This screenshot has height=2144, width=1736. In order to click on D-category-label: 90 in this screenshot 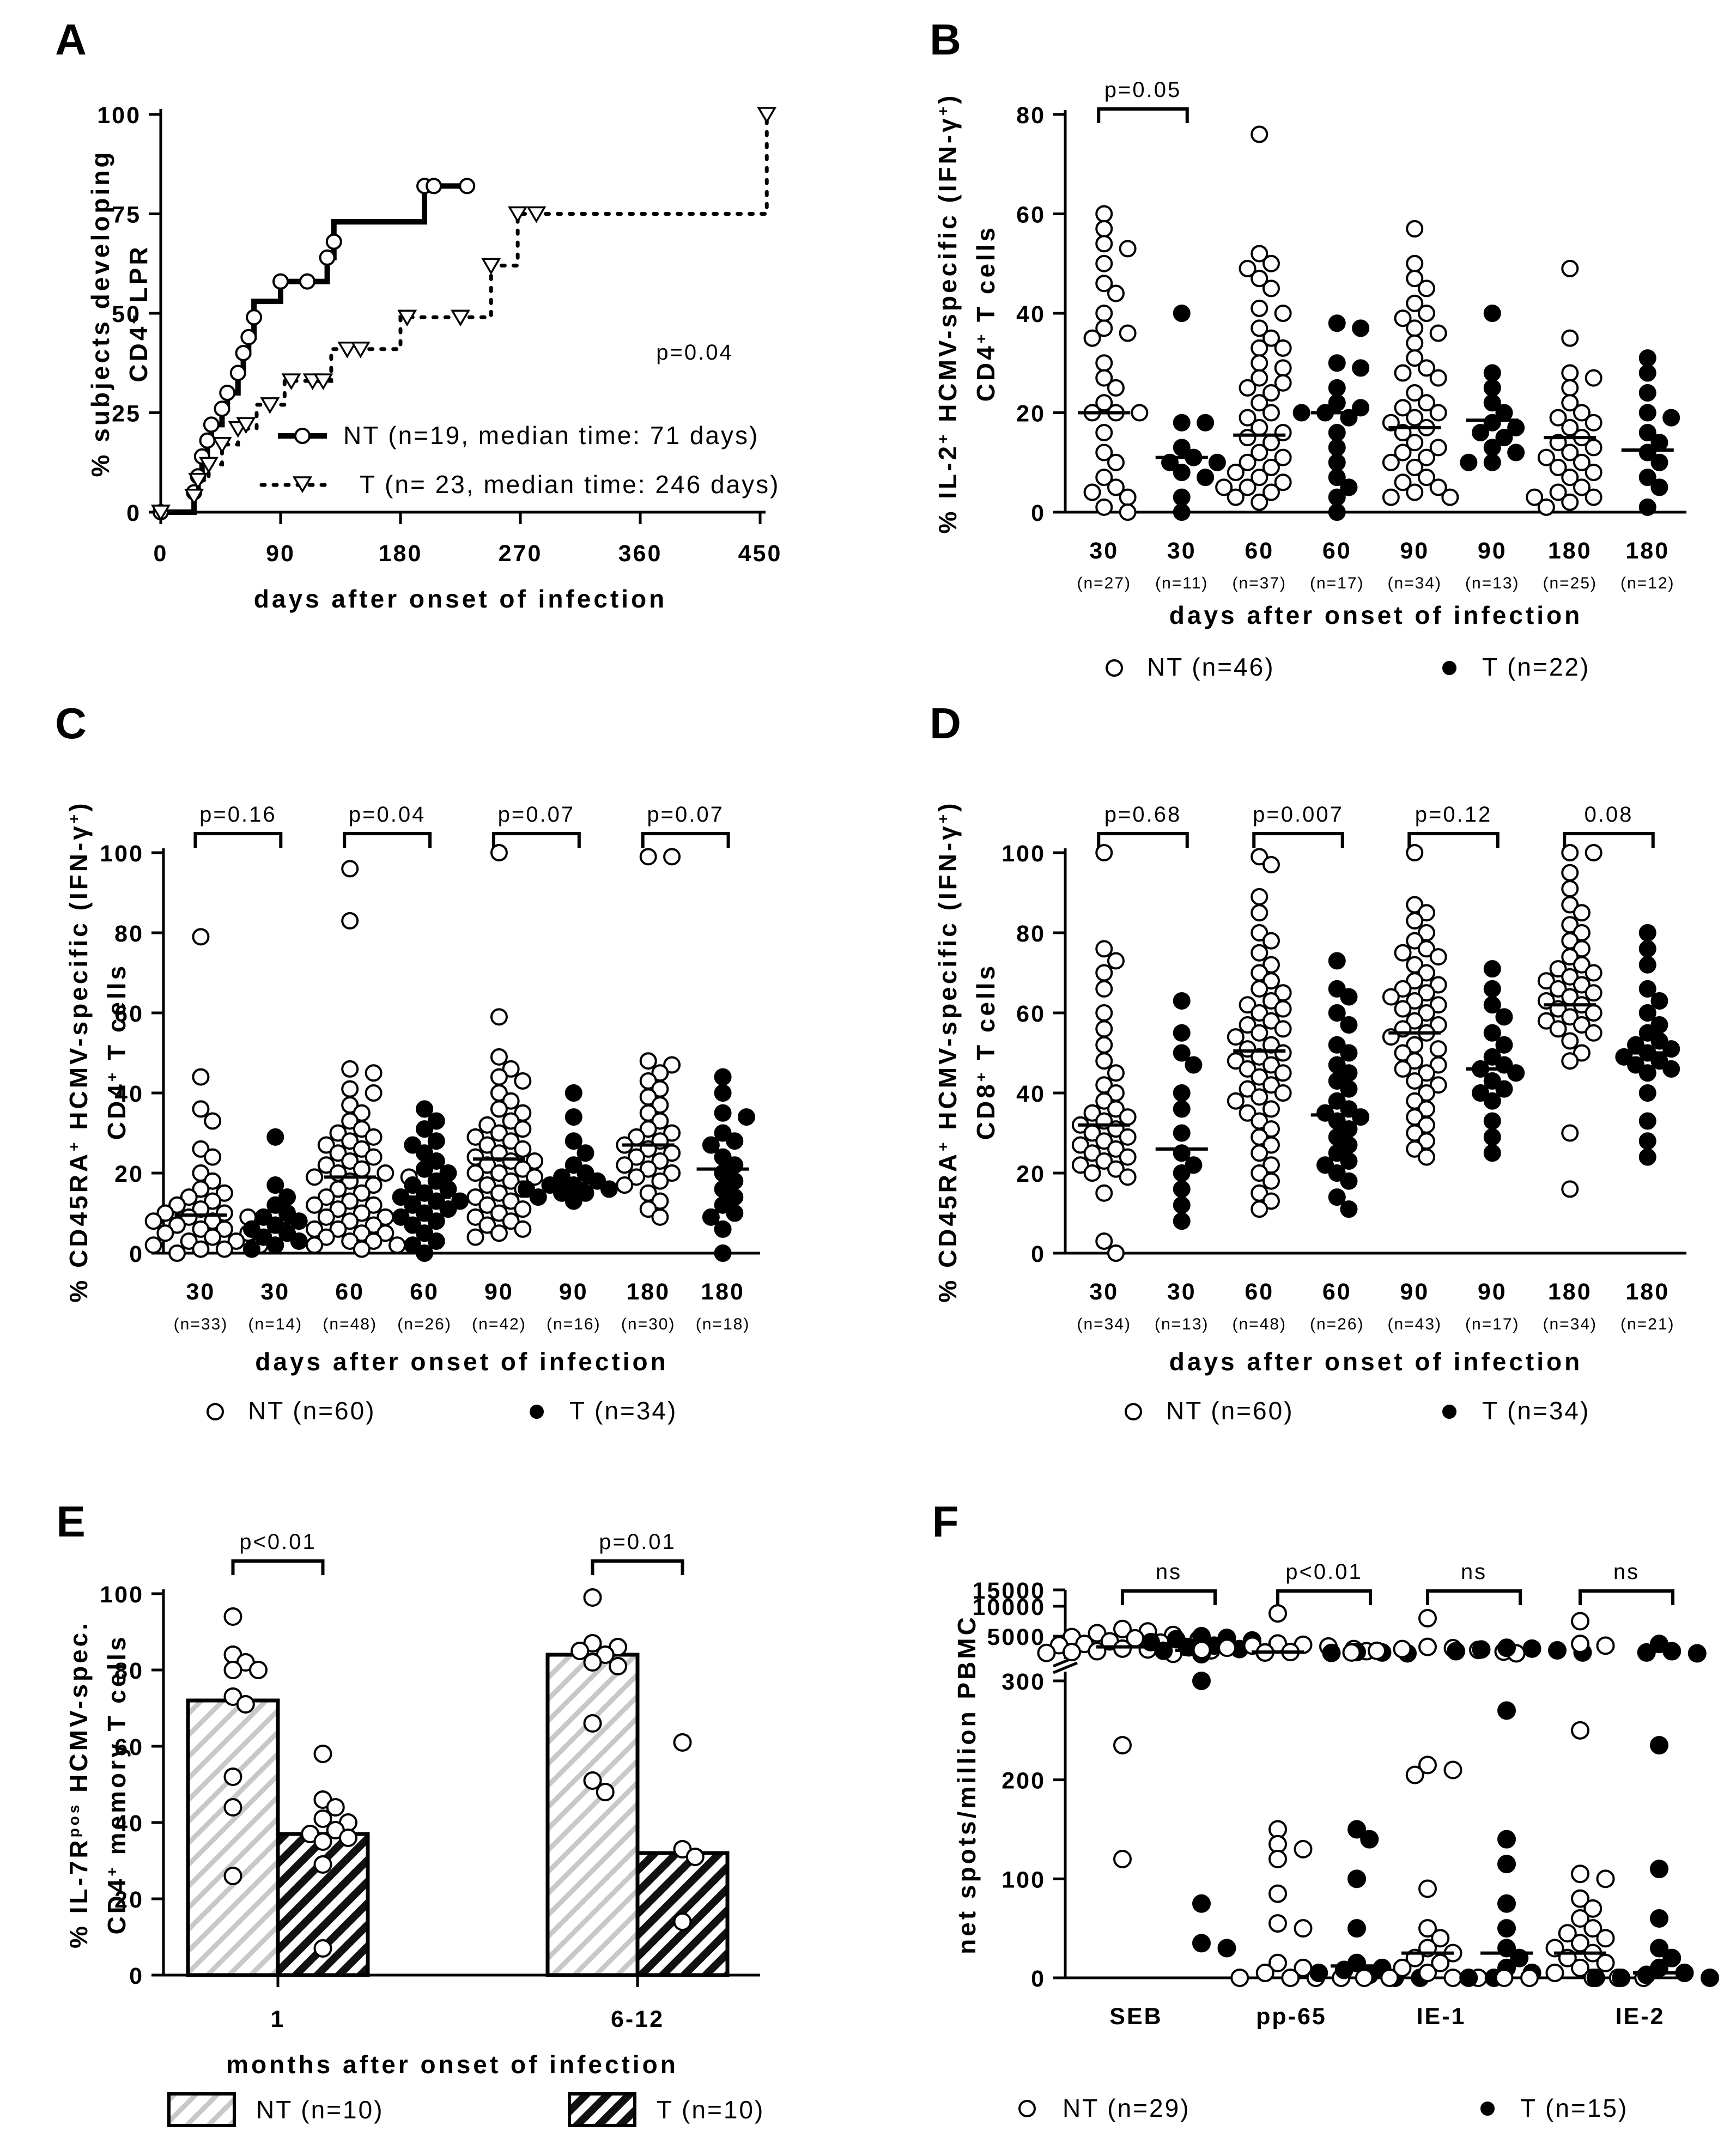, I will do `click(1414, 1292)`.